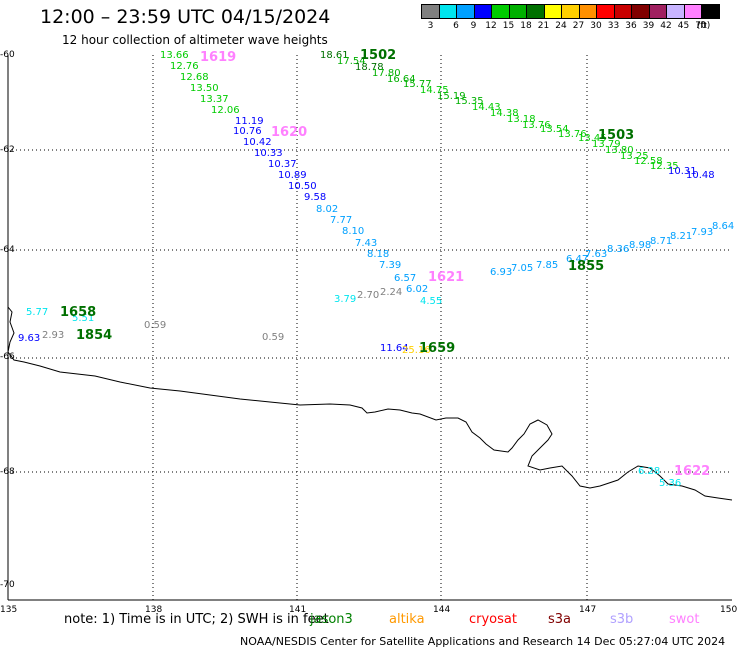 This screenshot has width=740, height=650. What do you see at coordinates (661, 241) in the screenshot?
I see `wave-height-value: 8.71` at bounding box center [661, 241].